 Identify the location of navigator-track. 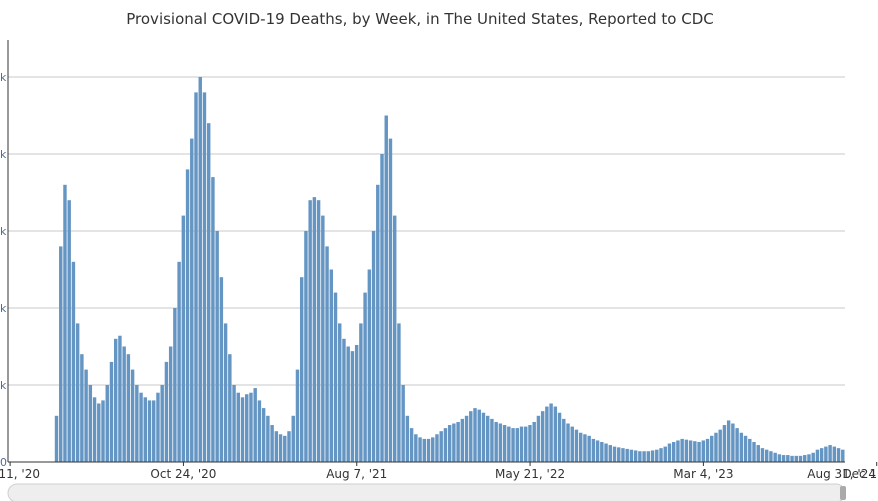
(426, 492).